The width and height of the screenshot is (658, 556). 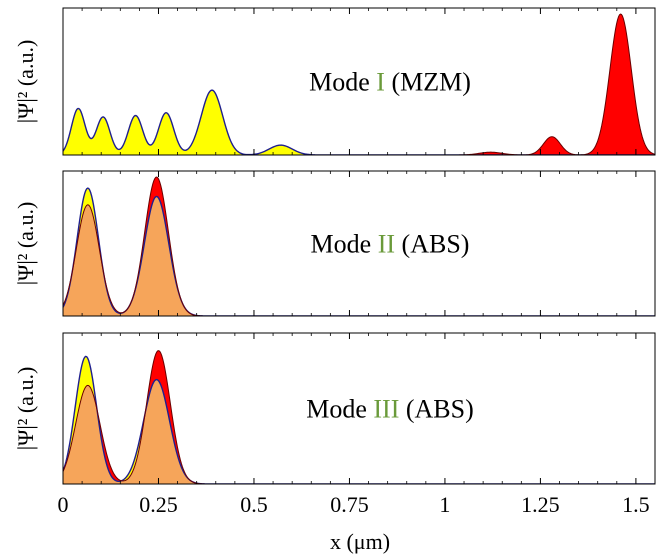 What do you see at coordinates (444, 504) in the screenshot?
I see `x-tick-label: 1` at bounding box center [444, 504].